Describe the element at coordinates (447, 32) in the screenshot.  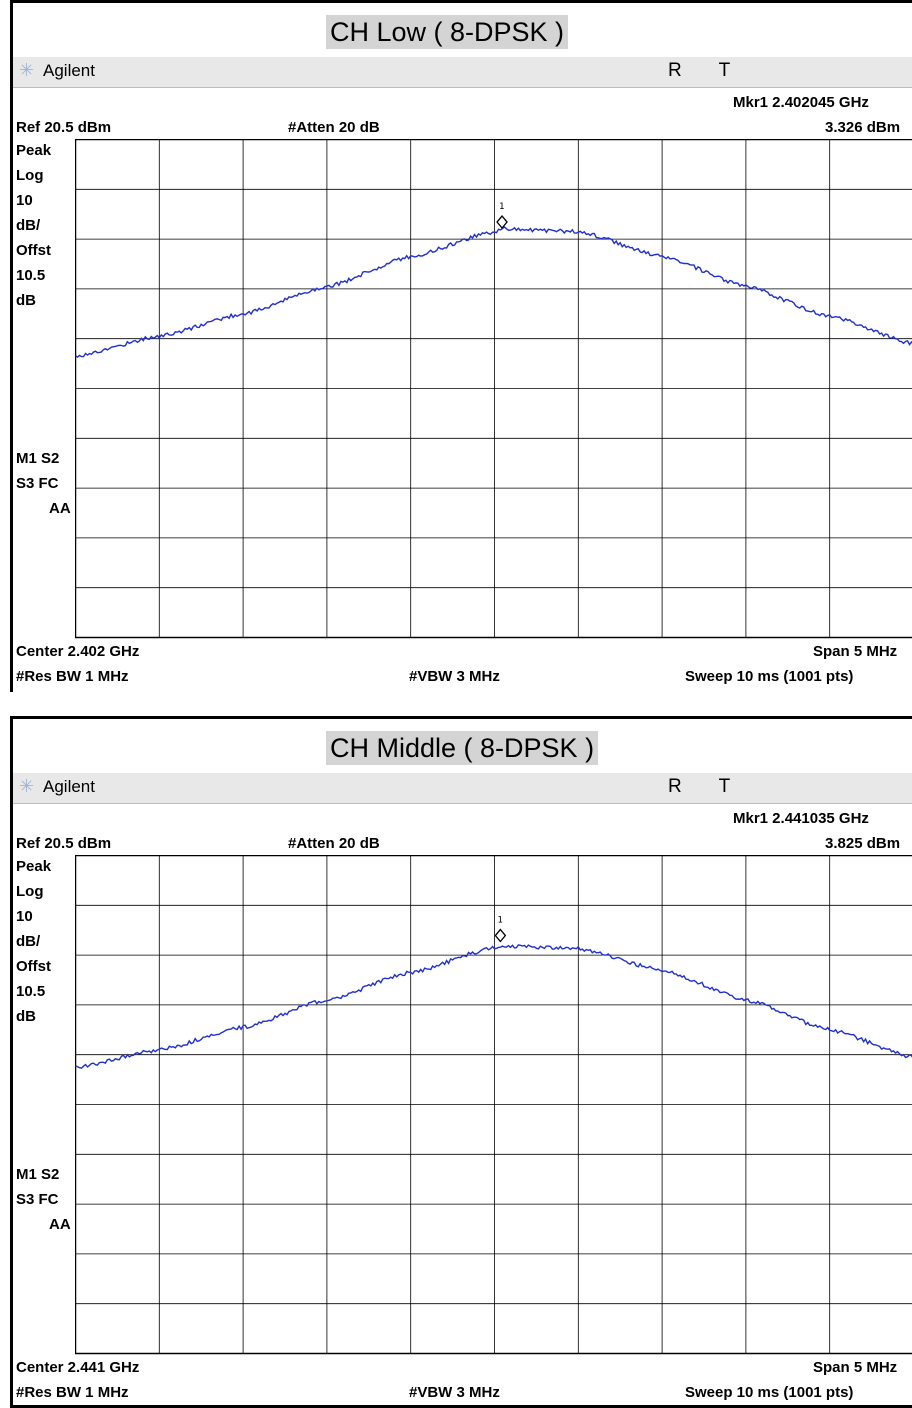
I see `panel-caption: CH Low ( 8-DPSK )` at that location.